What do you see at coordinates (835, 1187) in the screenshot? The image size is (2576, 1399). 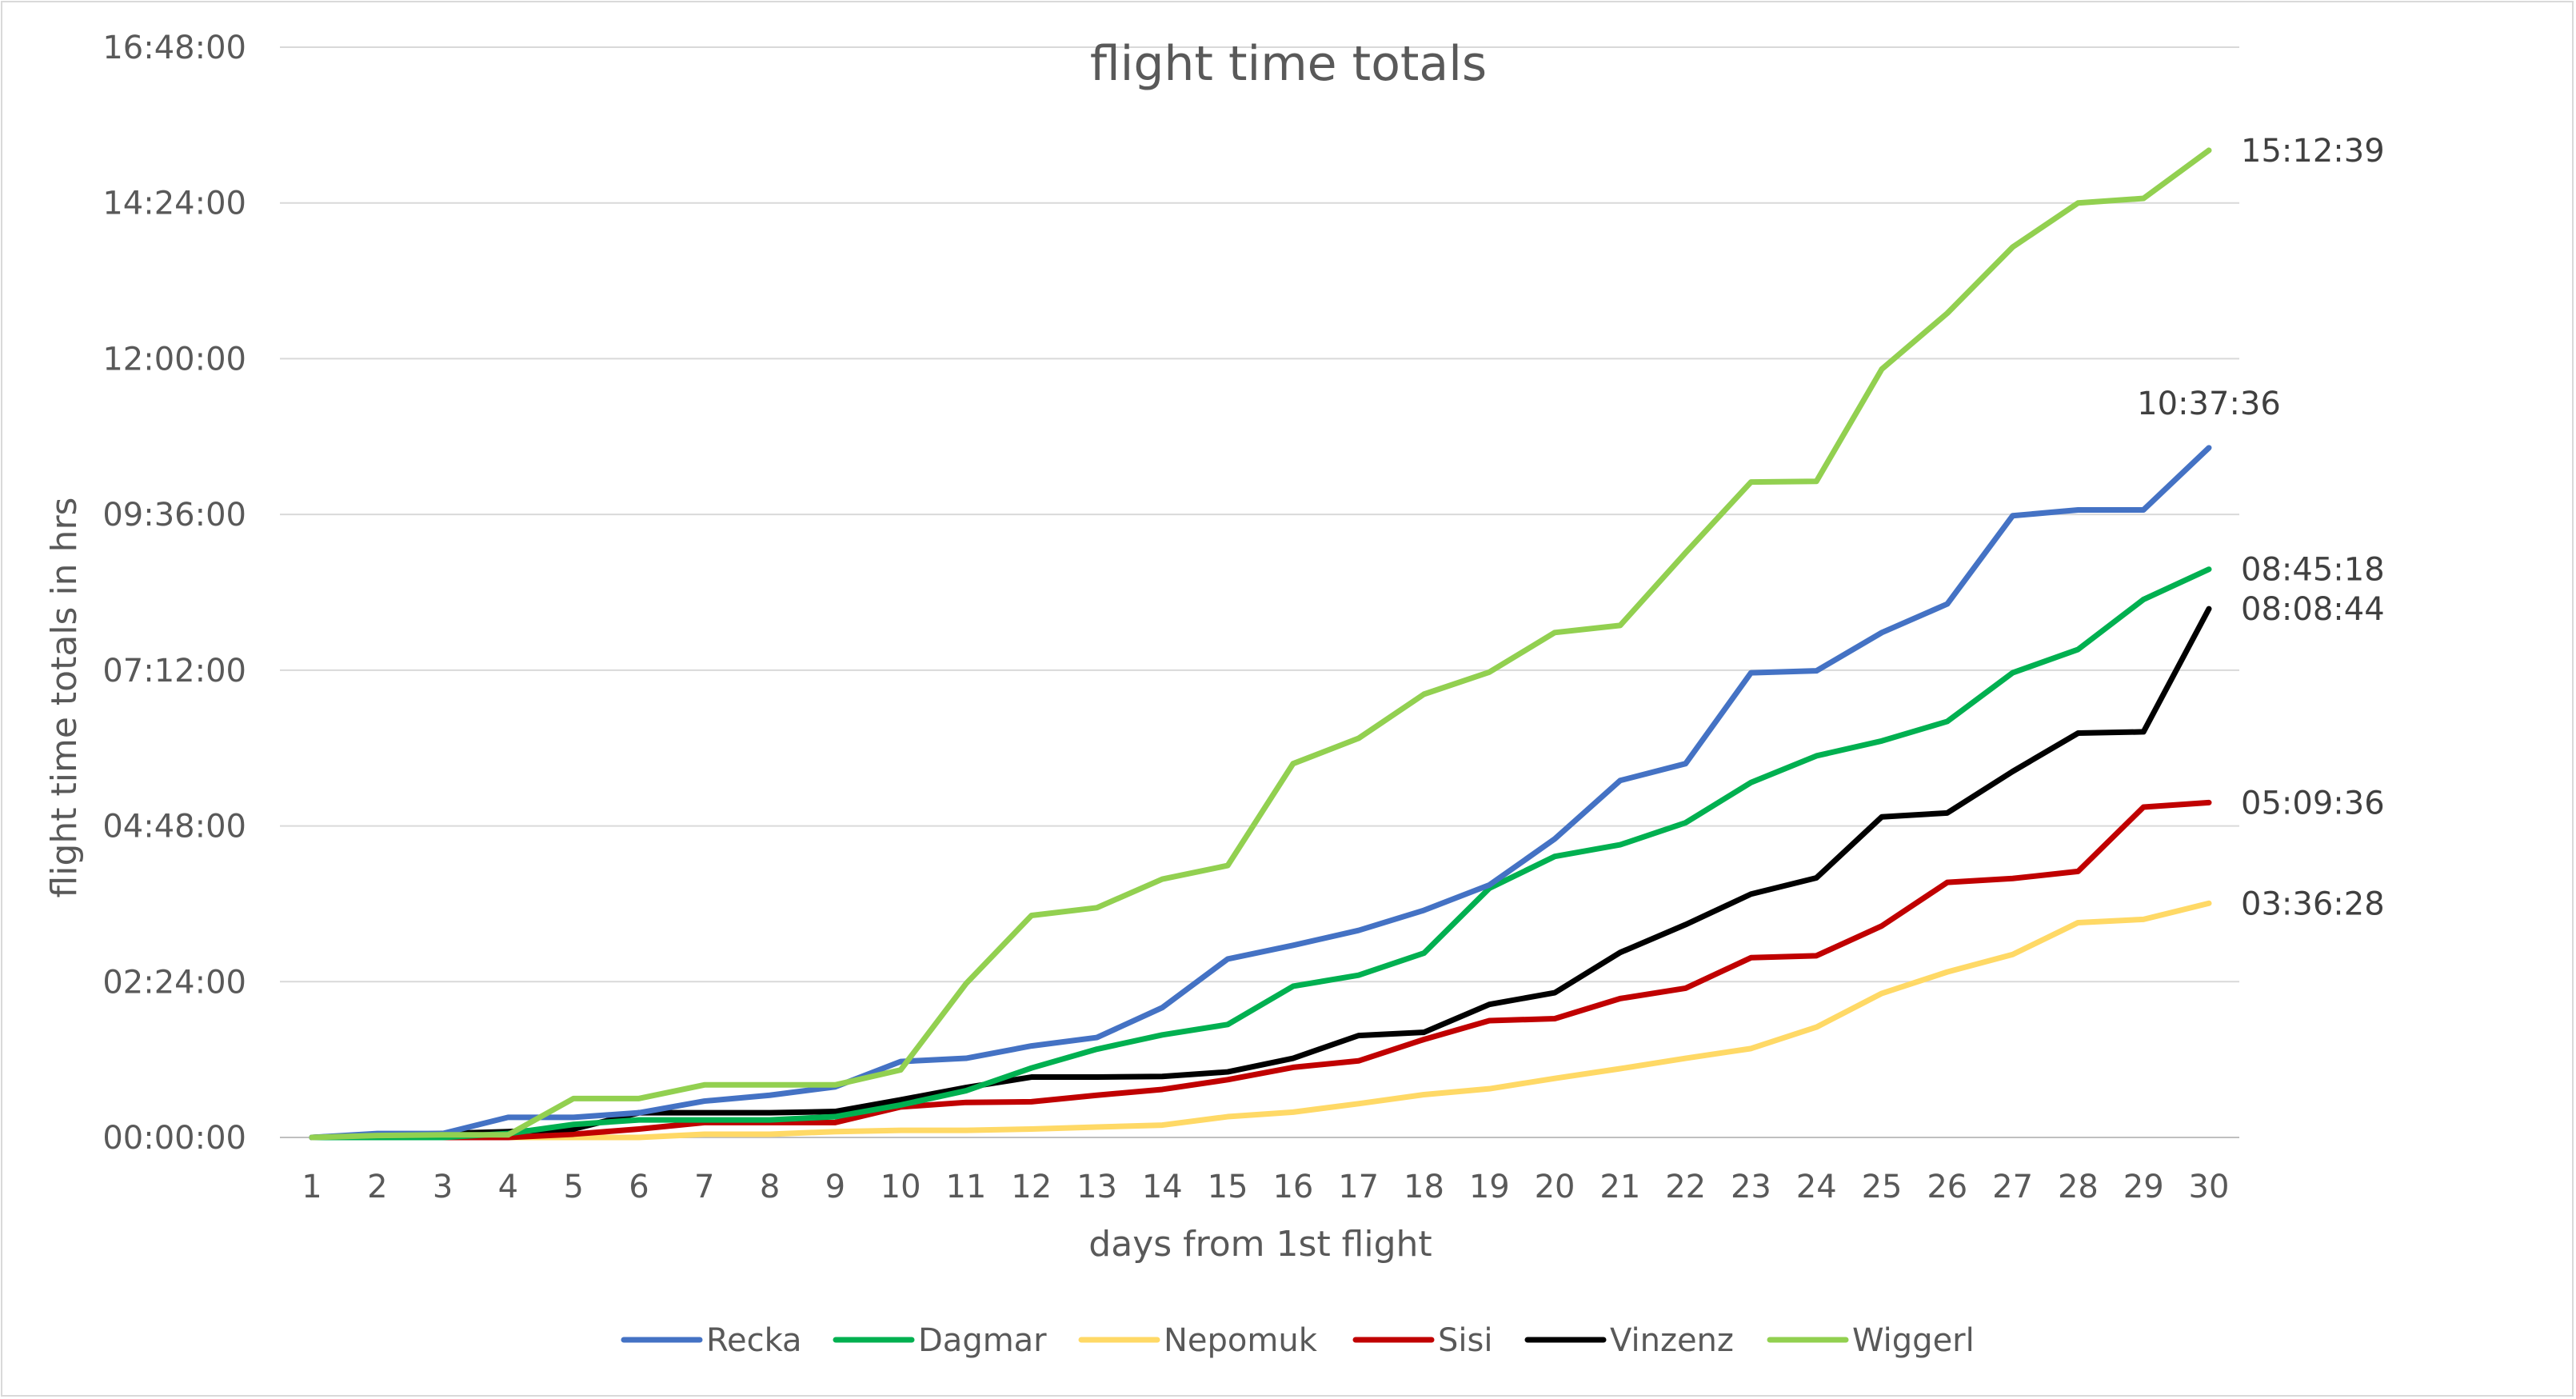 I see `x-tick-label: 9` at bounding box center [835, 1187].